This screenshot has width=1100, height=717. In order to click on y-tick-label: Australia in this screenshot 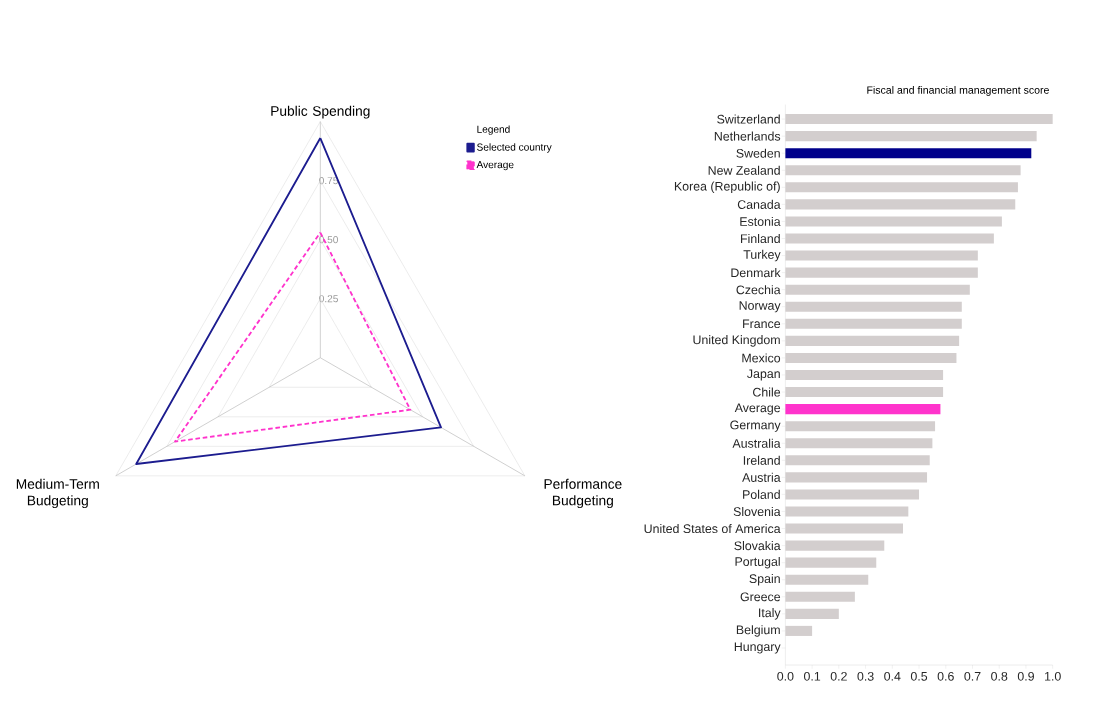, I will do `click(756, 443)`.